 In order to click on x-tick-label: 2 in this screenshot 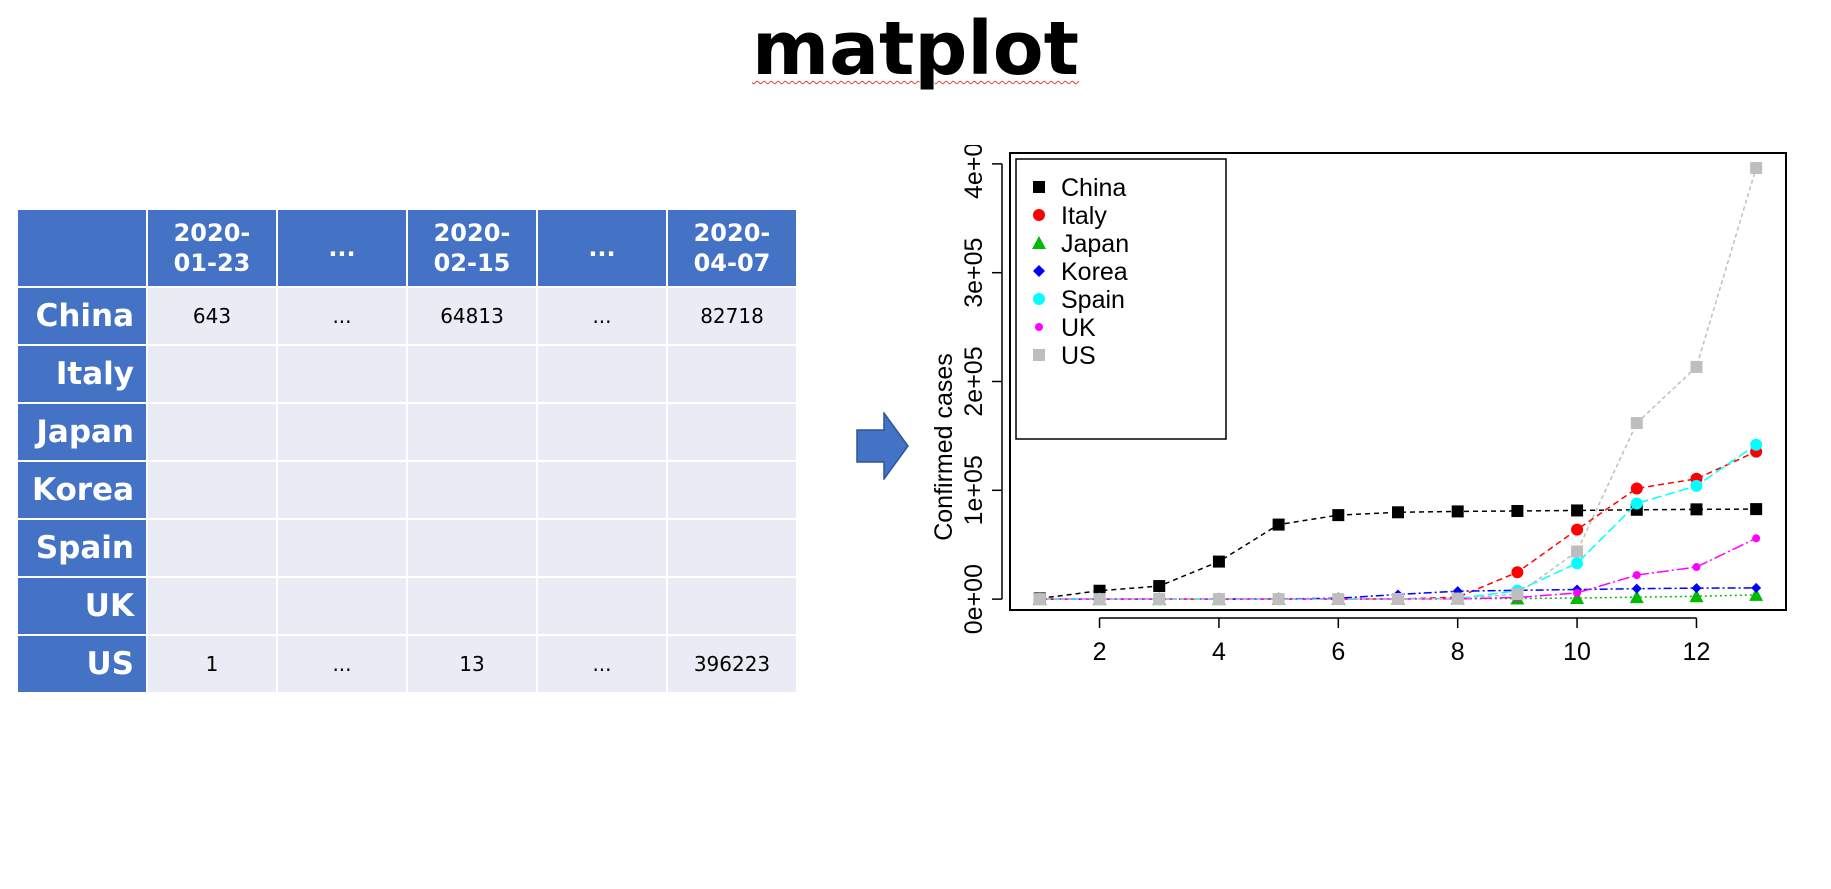, I will do `click(1100, 652)`.